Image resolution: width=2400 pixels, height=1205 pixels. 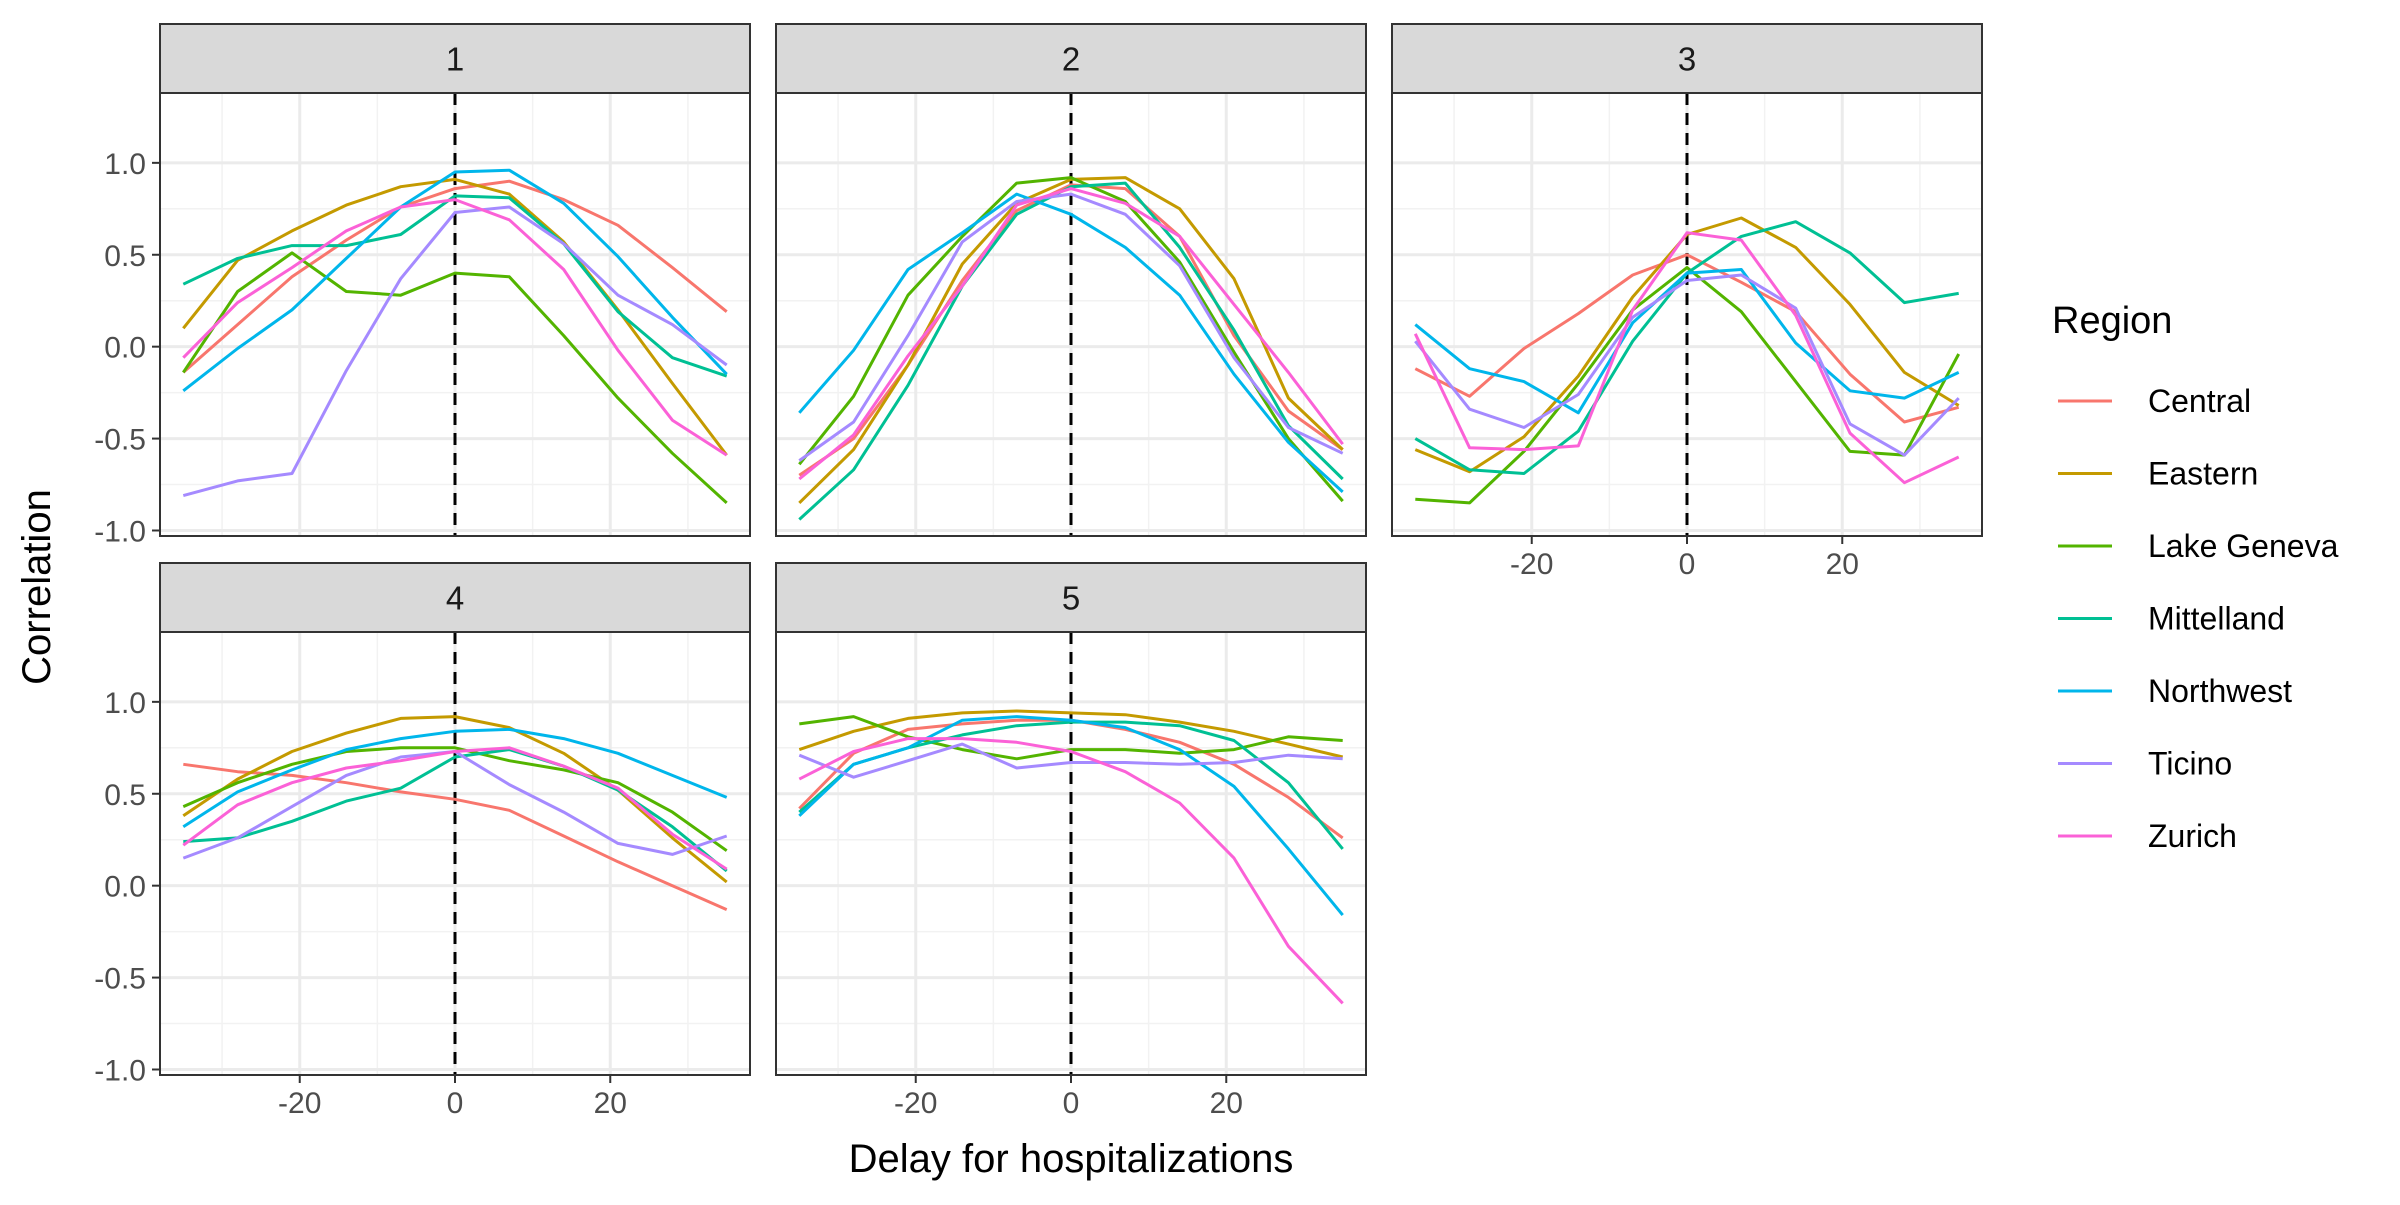 What do you see at coordinates (2112, 321) in the screenshot?
I see `legend-title: Region` at bounding box center [2112, 321].